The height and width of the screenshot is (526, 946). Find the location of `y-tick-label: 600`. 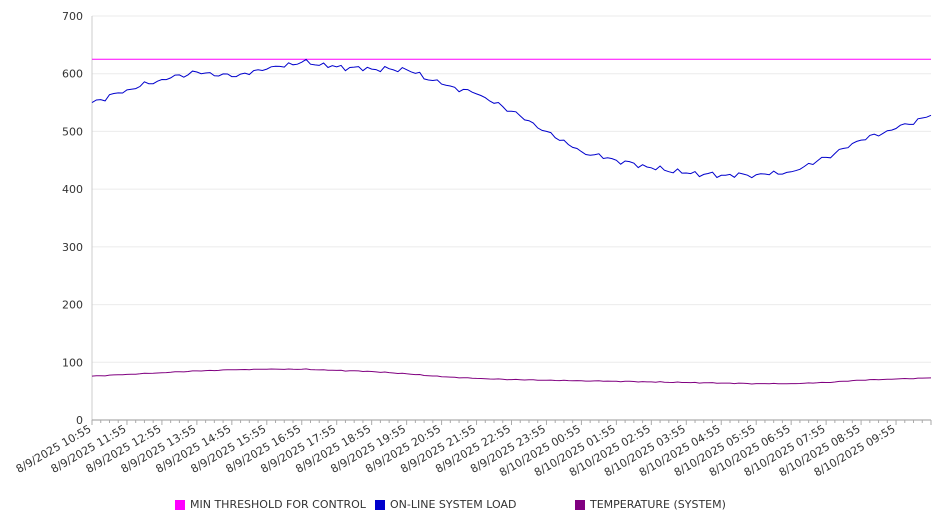

y-tick-label: 600 is located at coordinates (72, 74).